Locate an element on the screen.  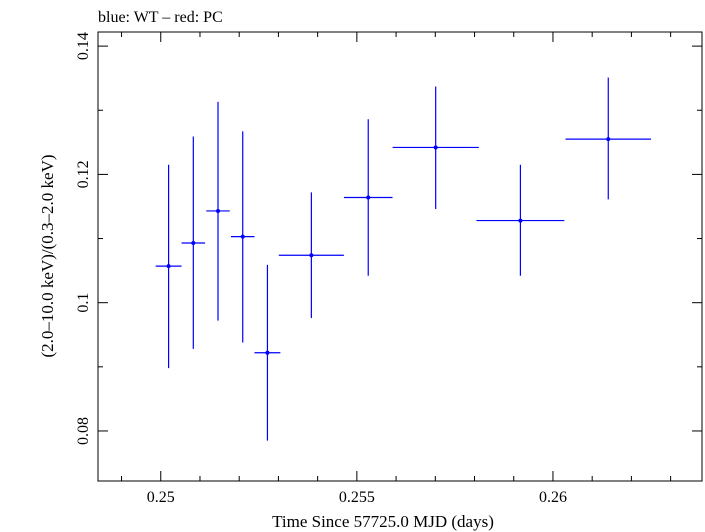
x-tick-label: 0.255 is located at coordinates (357, 497).